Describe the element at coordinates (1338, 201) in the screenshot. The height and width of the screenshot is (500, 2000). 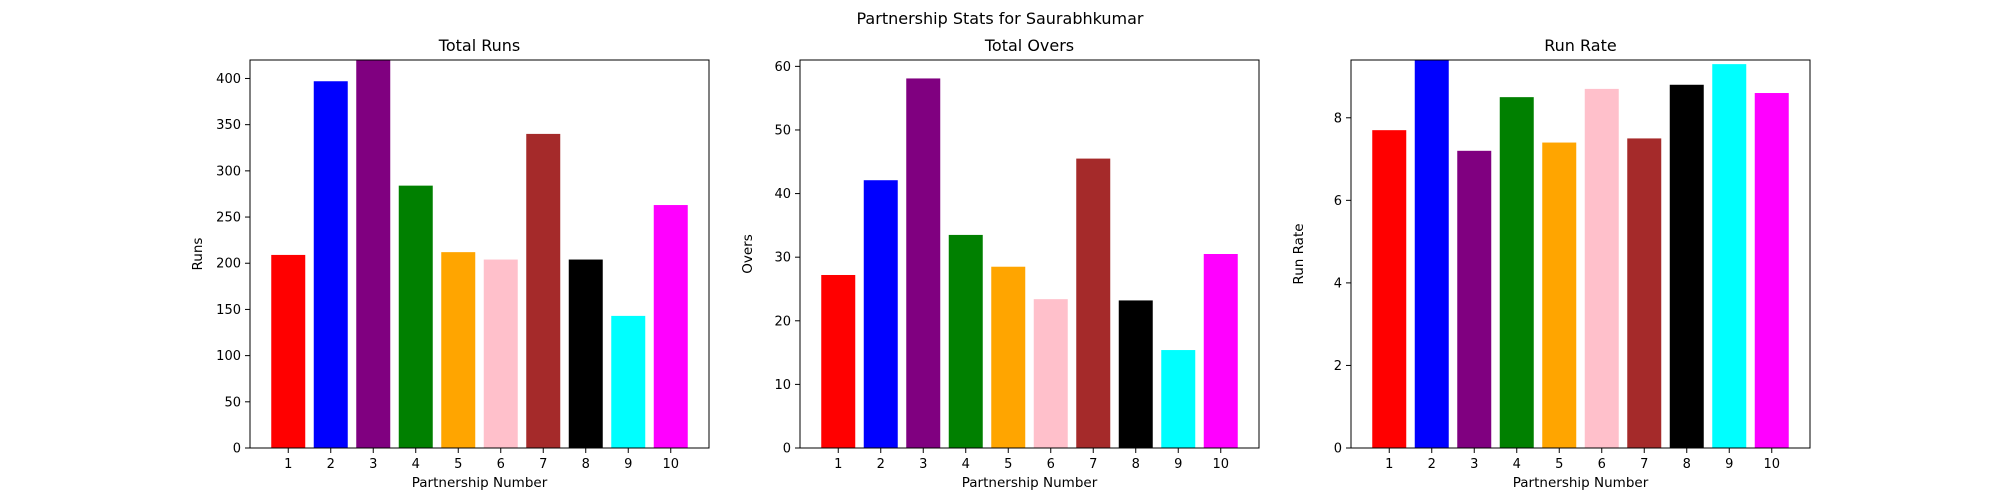
I see `y-tick-label: 6` at that location.